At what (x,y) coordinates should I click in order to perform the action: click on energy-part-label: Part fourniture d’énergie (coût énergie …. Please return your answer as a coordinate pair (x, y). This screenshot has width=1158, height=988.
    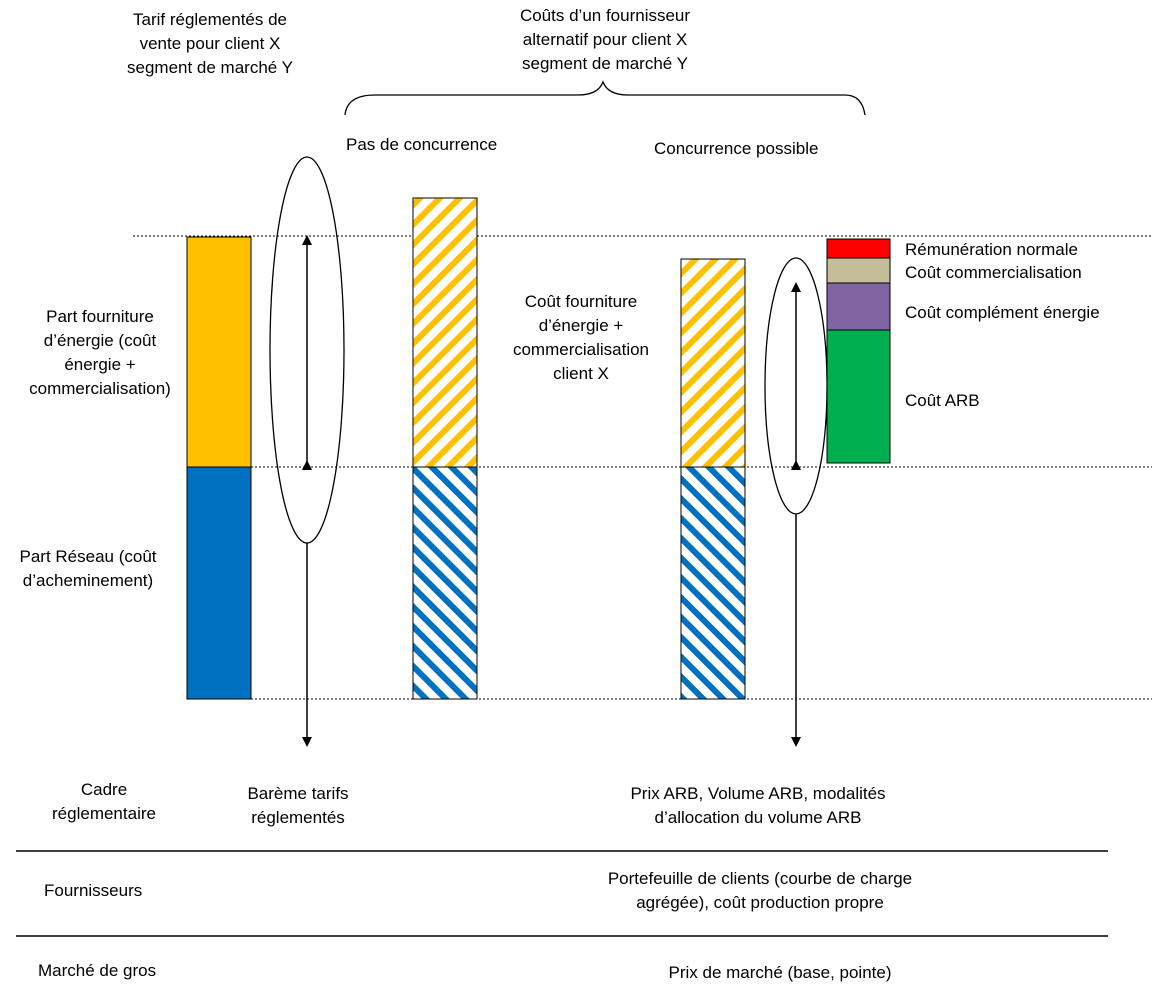
    Looking at the image, I should click on (100, 352).